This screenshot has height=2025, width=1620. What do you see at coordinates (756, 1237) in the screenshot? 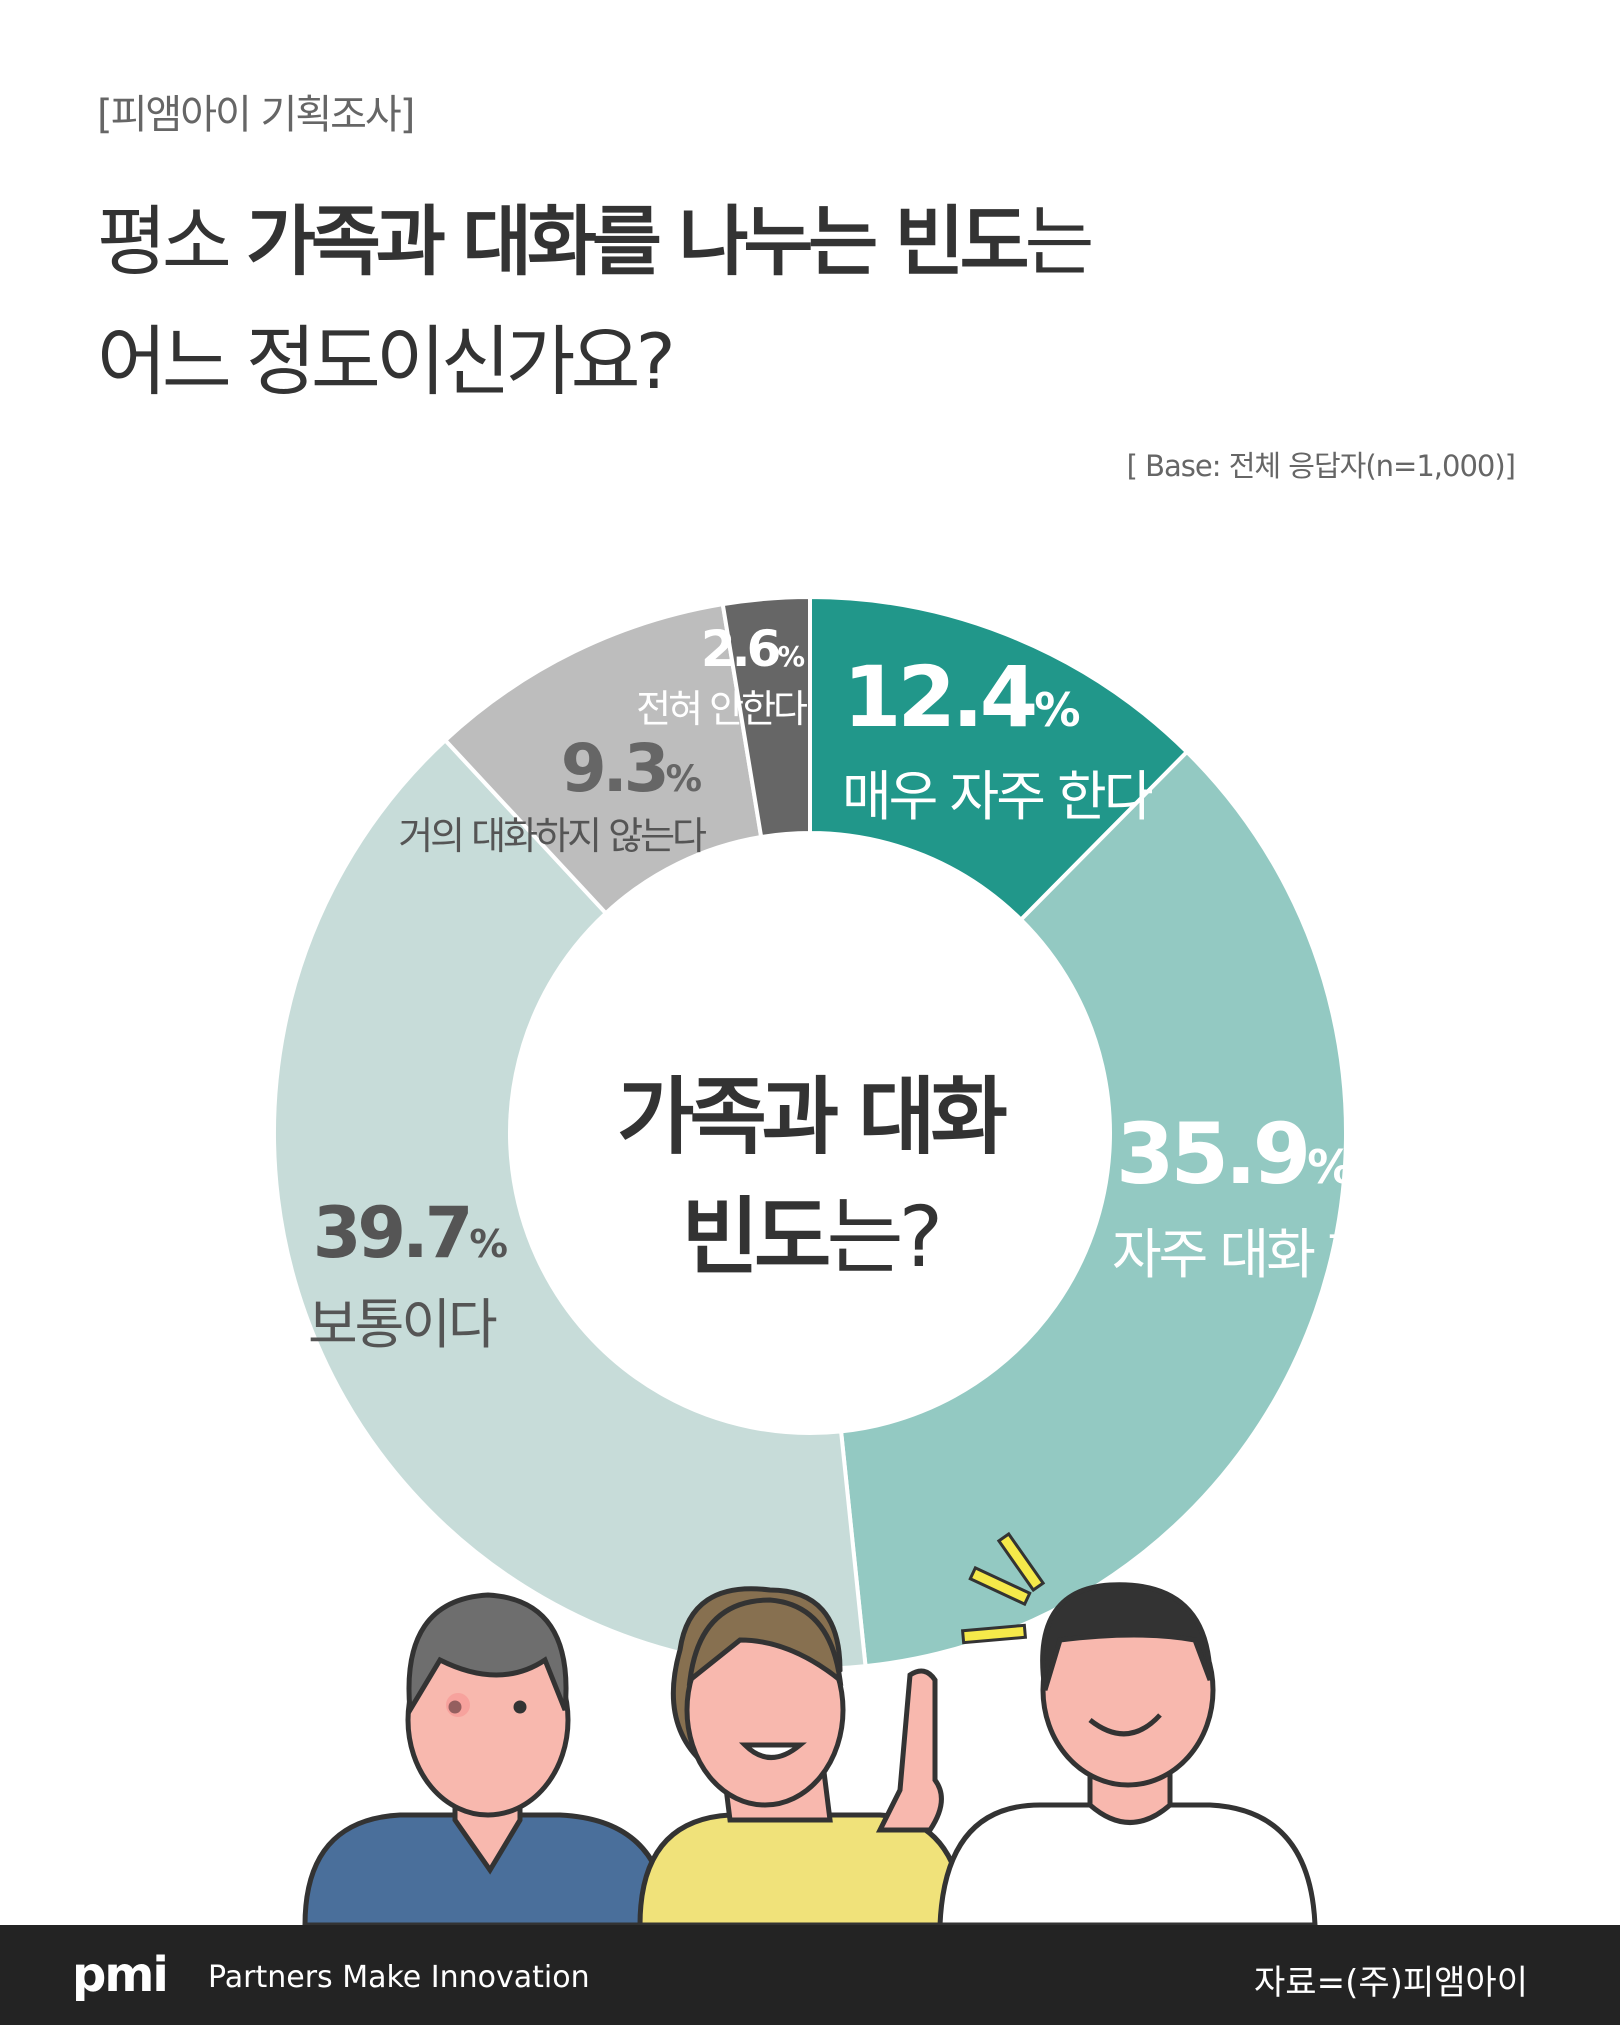
I see `center-bold: 빈도` at bounding box center [756, 1237].